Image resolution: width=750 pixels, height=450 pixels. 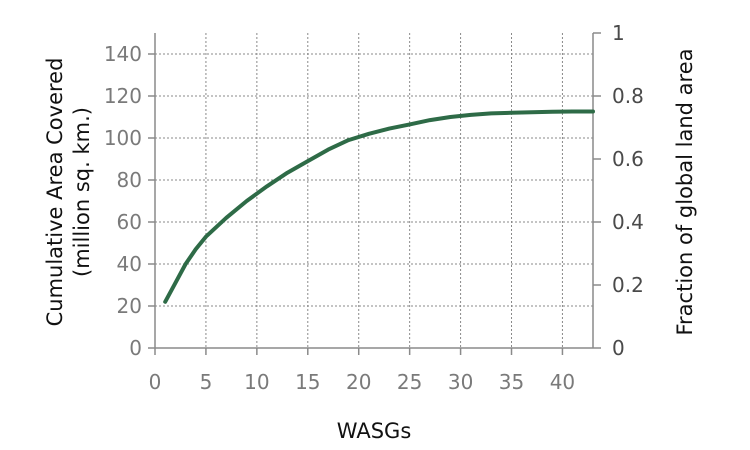 I want to click on y-tick-label: 20, so click(x=129, y=306).